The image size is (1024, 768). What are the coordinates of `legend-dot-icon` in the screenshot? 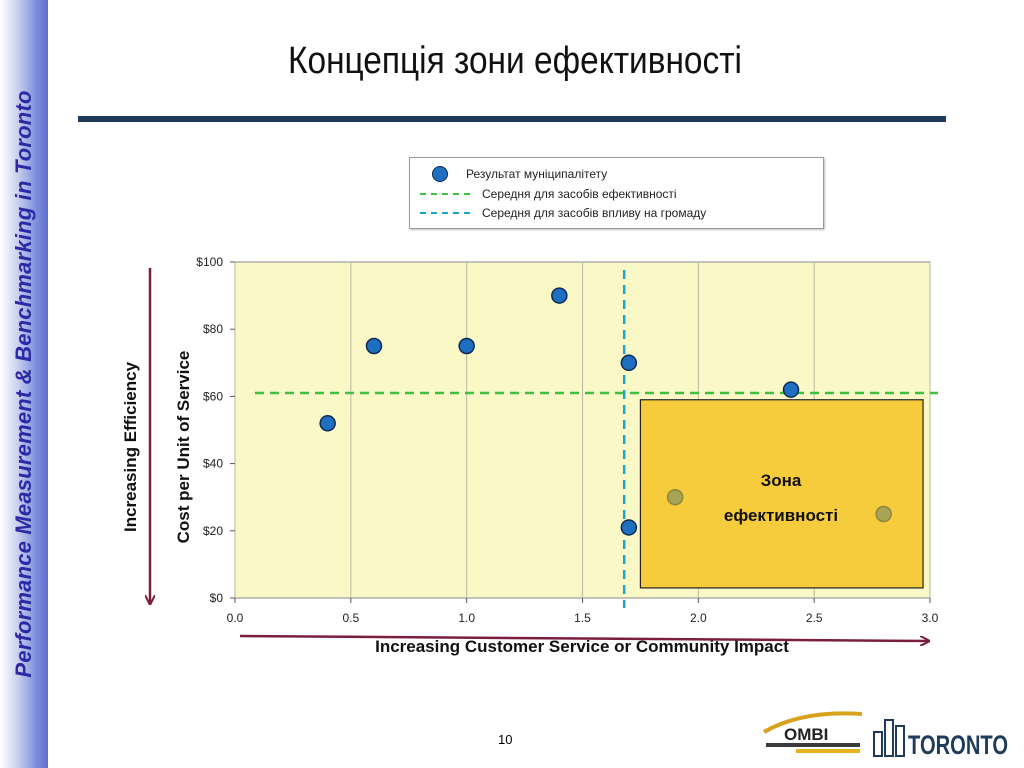 It's located at (440, 174).